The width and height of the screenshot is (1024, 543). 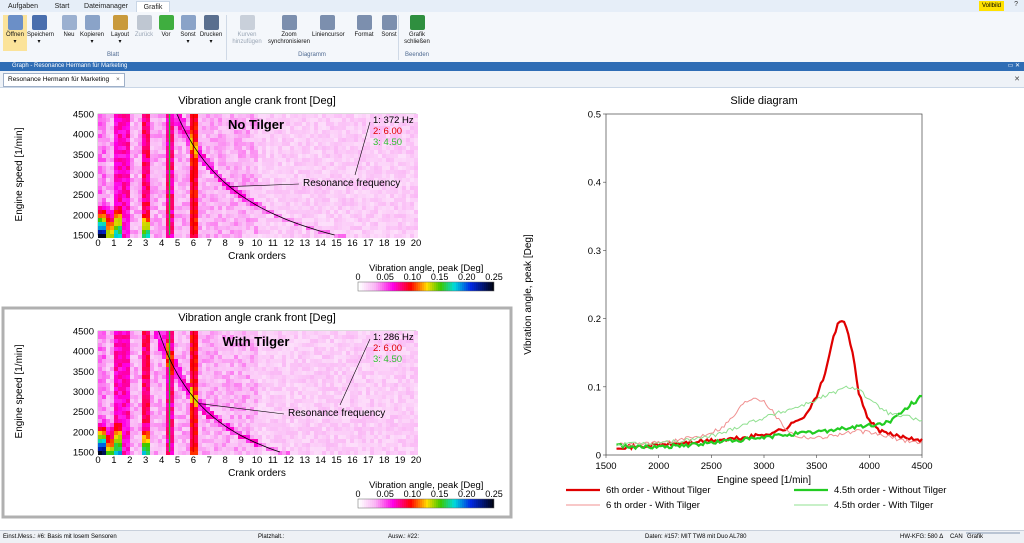 What do you see at coordinates (118, 79) in the screenshot?
I see `close-tab-icon: ×` at bounding box center [118, 79].